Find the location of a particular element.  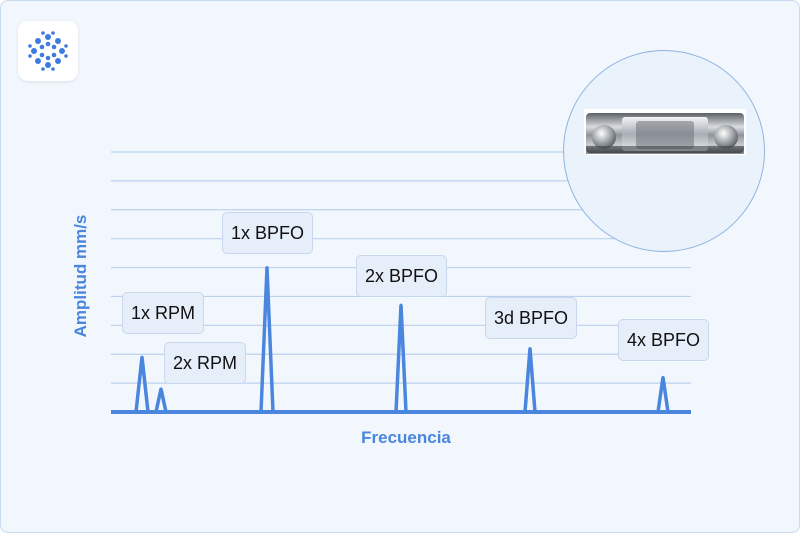

x-axis-label: Frecuencia is located at coordinates (406, 437).